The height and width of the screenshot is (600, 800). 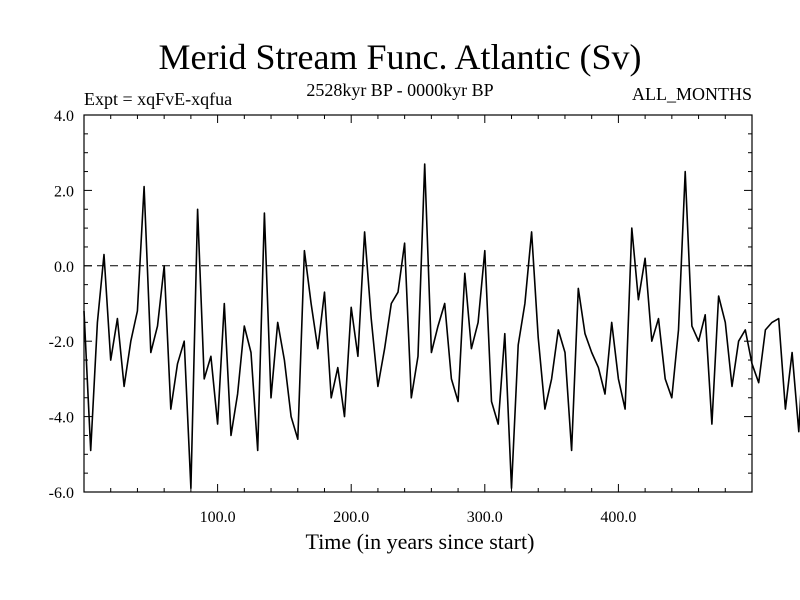 I want to click on y-tick-label: 2.0, so click(x=64, y=191).